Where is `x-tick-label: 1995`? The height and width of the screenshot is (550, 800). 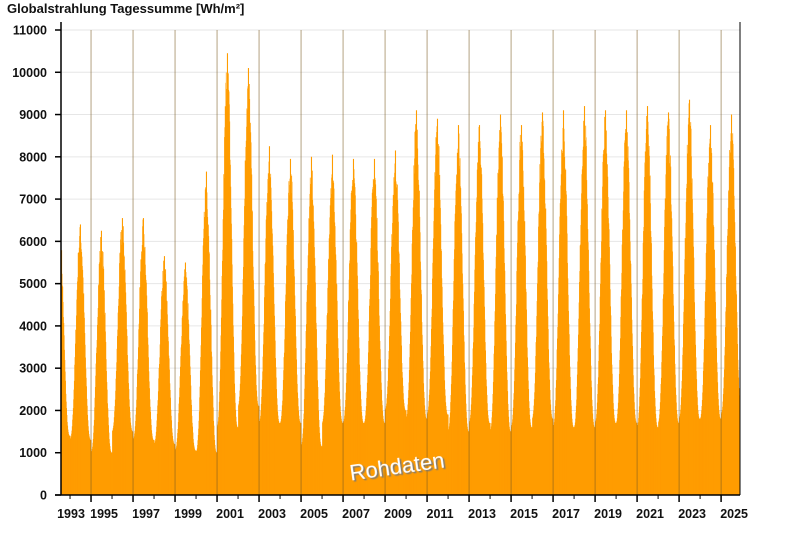
x-tick-label: 1995 is located at coordinates (104, 514).